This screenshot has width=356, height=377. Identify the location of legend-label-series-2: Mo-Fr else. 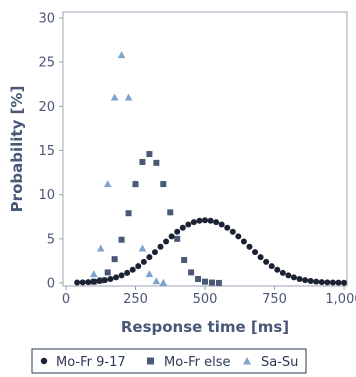
(197, 362).